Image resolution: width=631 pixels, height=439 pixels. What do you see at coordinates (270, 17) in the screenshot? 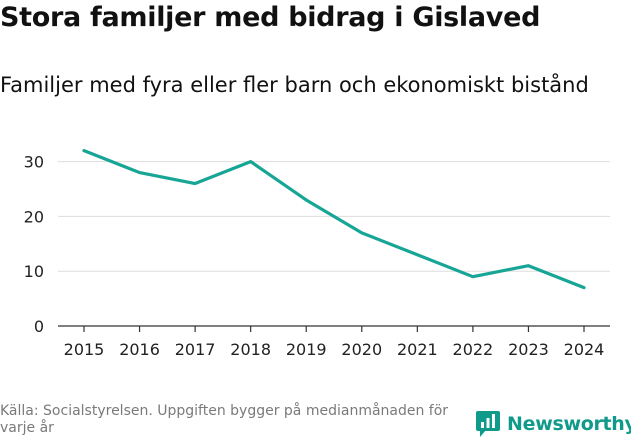
I see `chart-title: Stora familjer med bidrag i Gislaved` at bounding box center [270, 17].